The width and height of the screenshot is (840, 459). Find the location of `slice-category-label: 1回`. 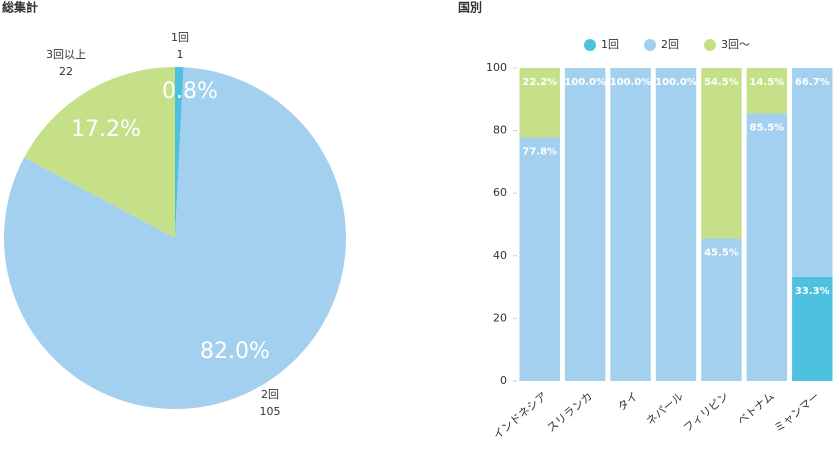

slice-category-label: 1回 is located at coordinates (180, 37).